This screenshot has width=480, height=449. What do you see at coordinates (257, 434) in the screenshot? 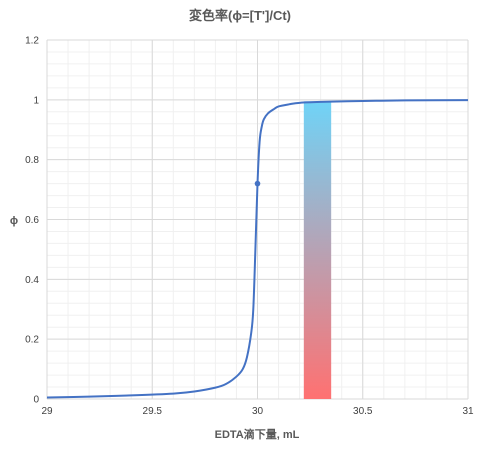
I see `x-axis-label: EDTA滴下量, mL` at bounding box center [257, 434].